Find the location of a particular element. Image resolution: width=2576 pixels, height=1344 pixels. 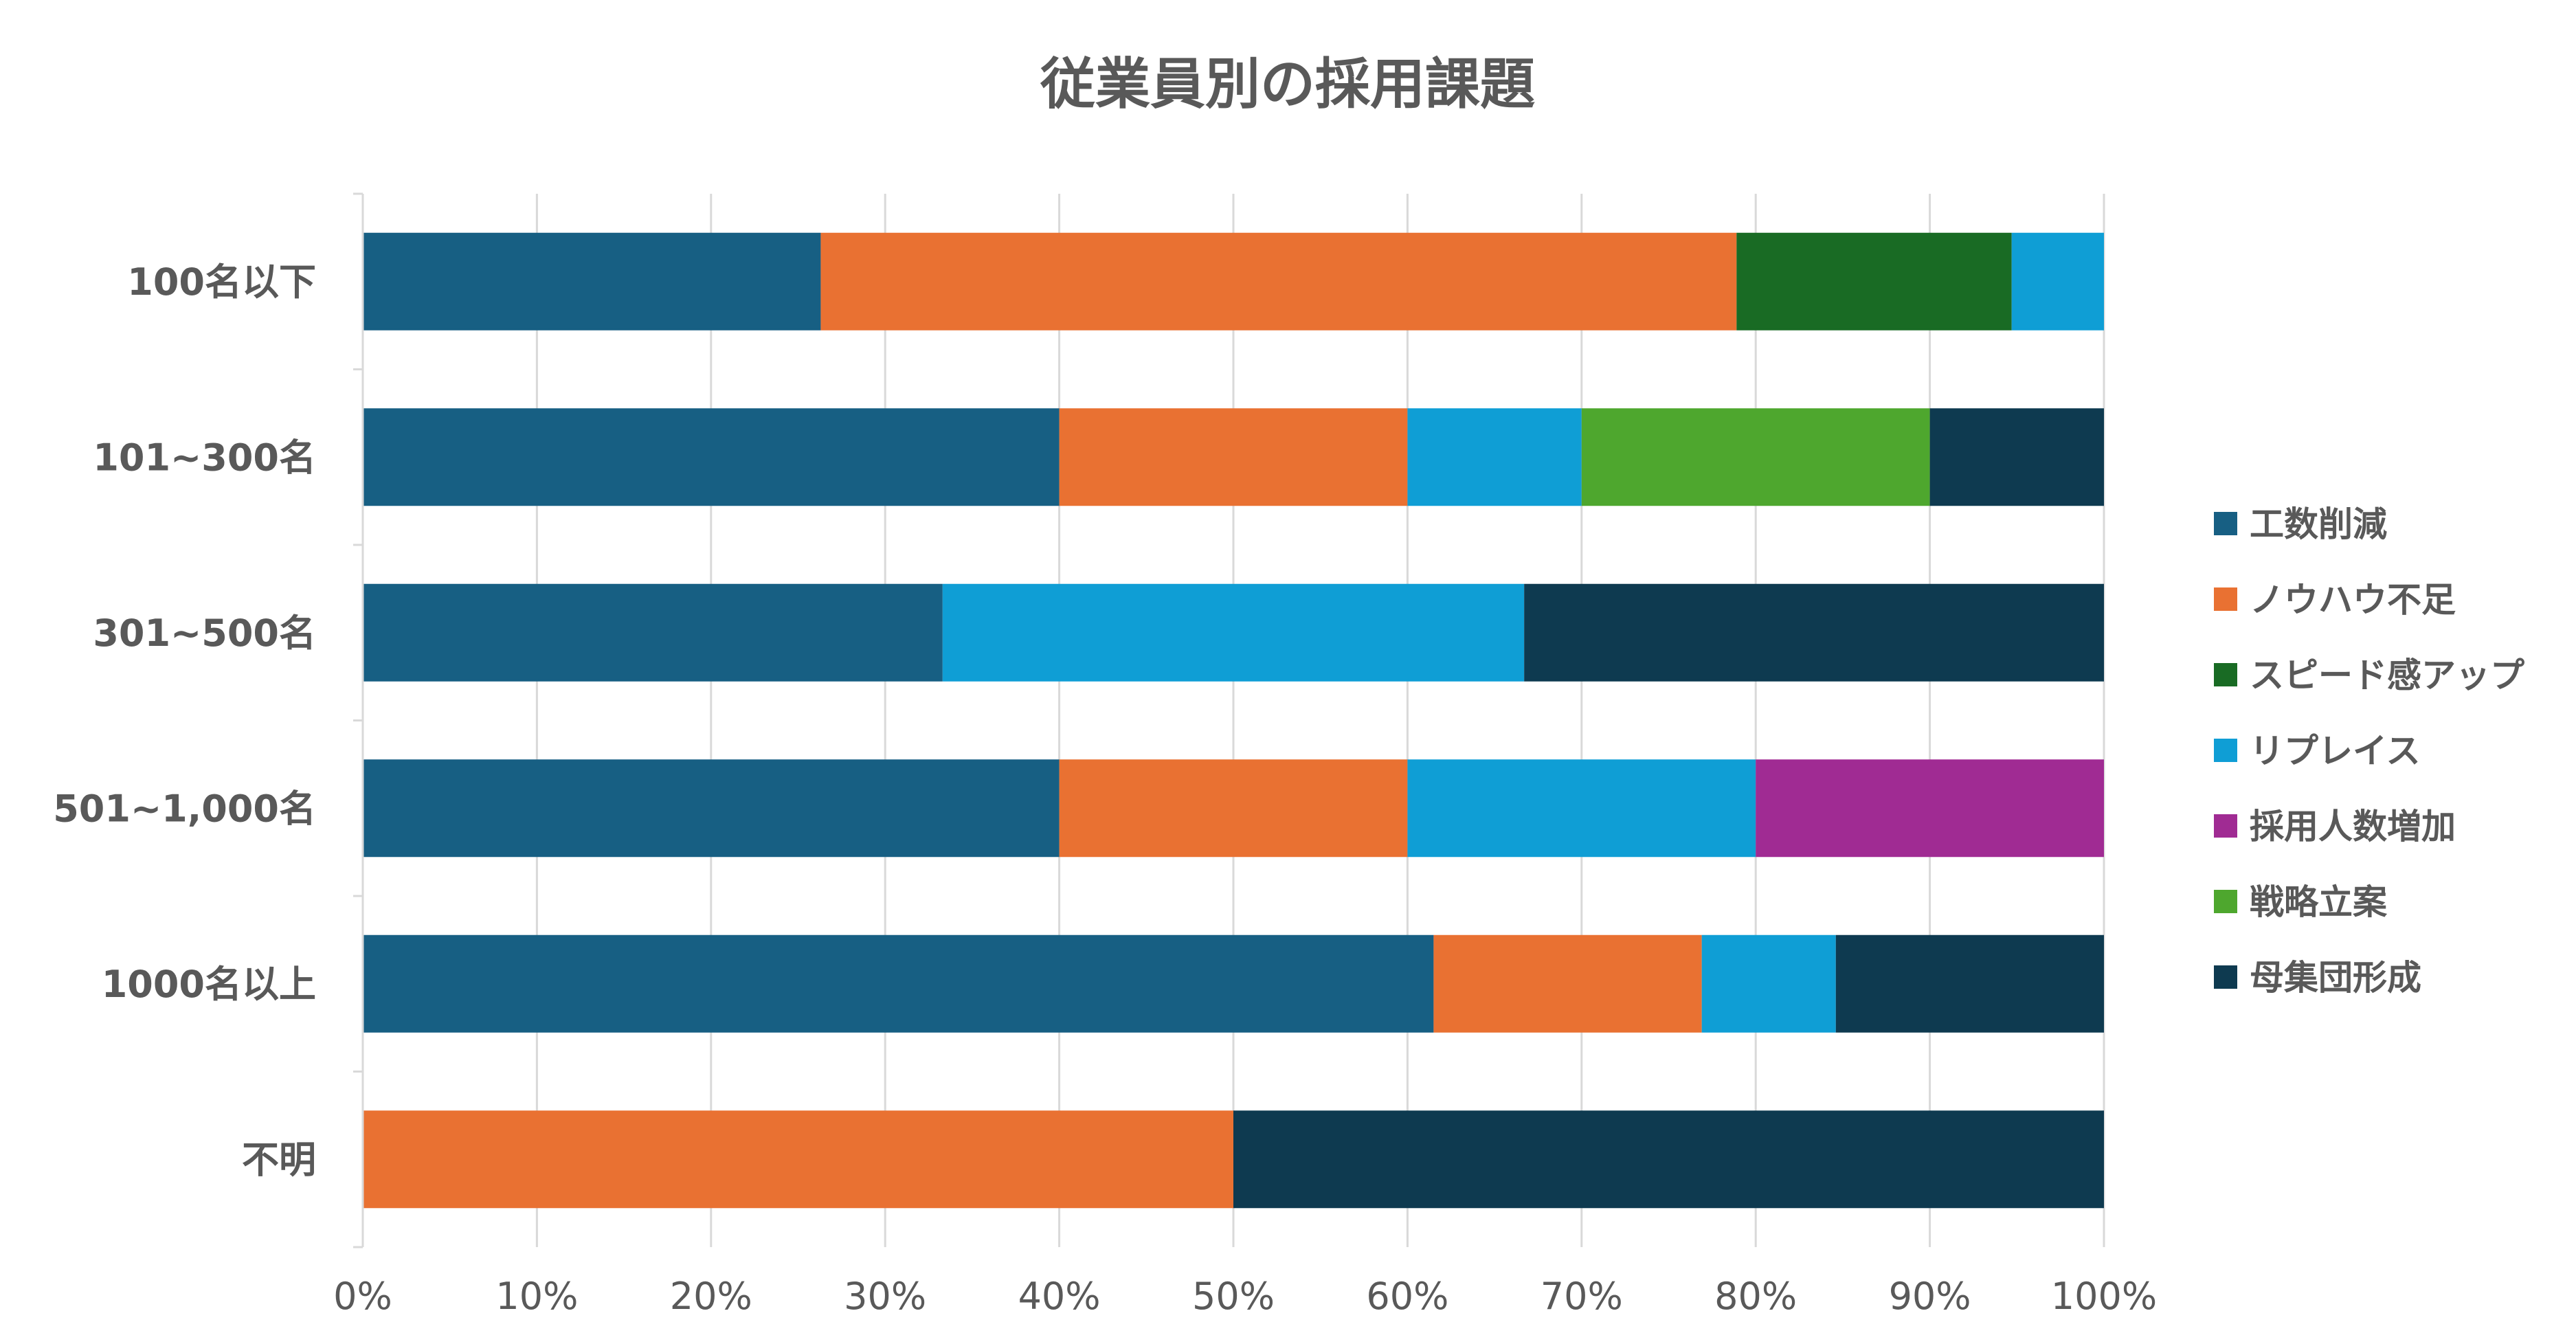

legend-label: 採用人数増加 is located at coordinates (2353, 827).